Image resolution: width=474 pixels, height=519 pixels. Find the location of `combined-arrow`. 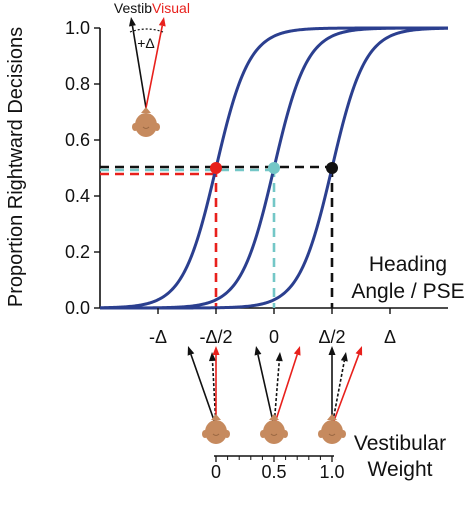

combined-arrow is located at coordinates (338, 393).